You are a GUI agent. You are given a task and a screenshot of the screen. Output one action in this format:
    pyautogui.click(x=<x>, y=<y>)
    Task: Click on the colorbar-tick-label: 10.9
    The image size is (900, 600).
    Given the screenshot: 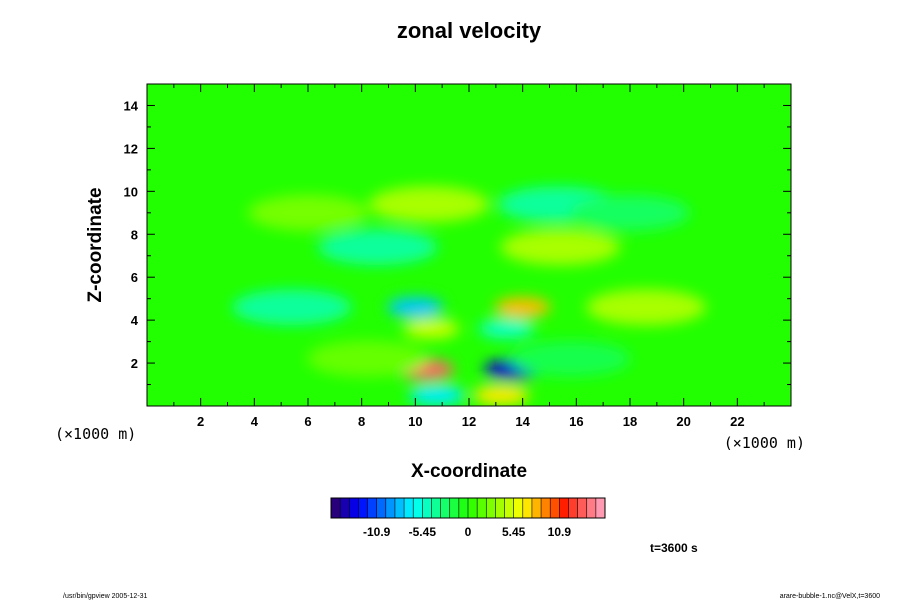 What is the action you would take?
    pyautogui.click(x=560, y=532)
    